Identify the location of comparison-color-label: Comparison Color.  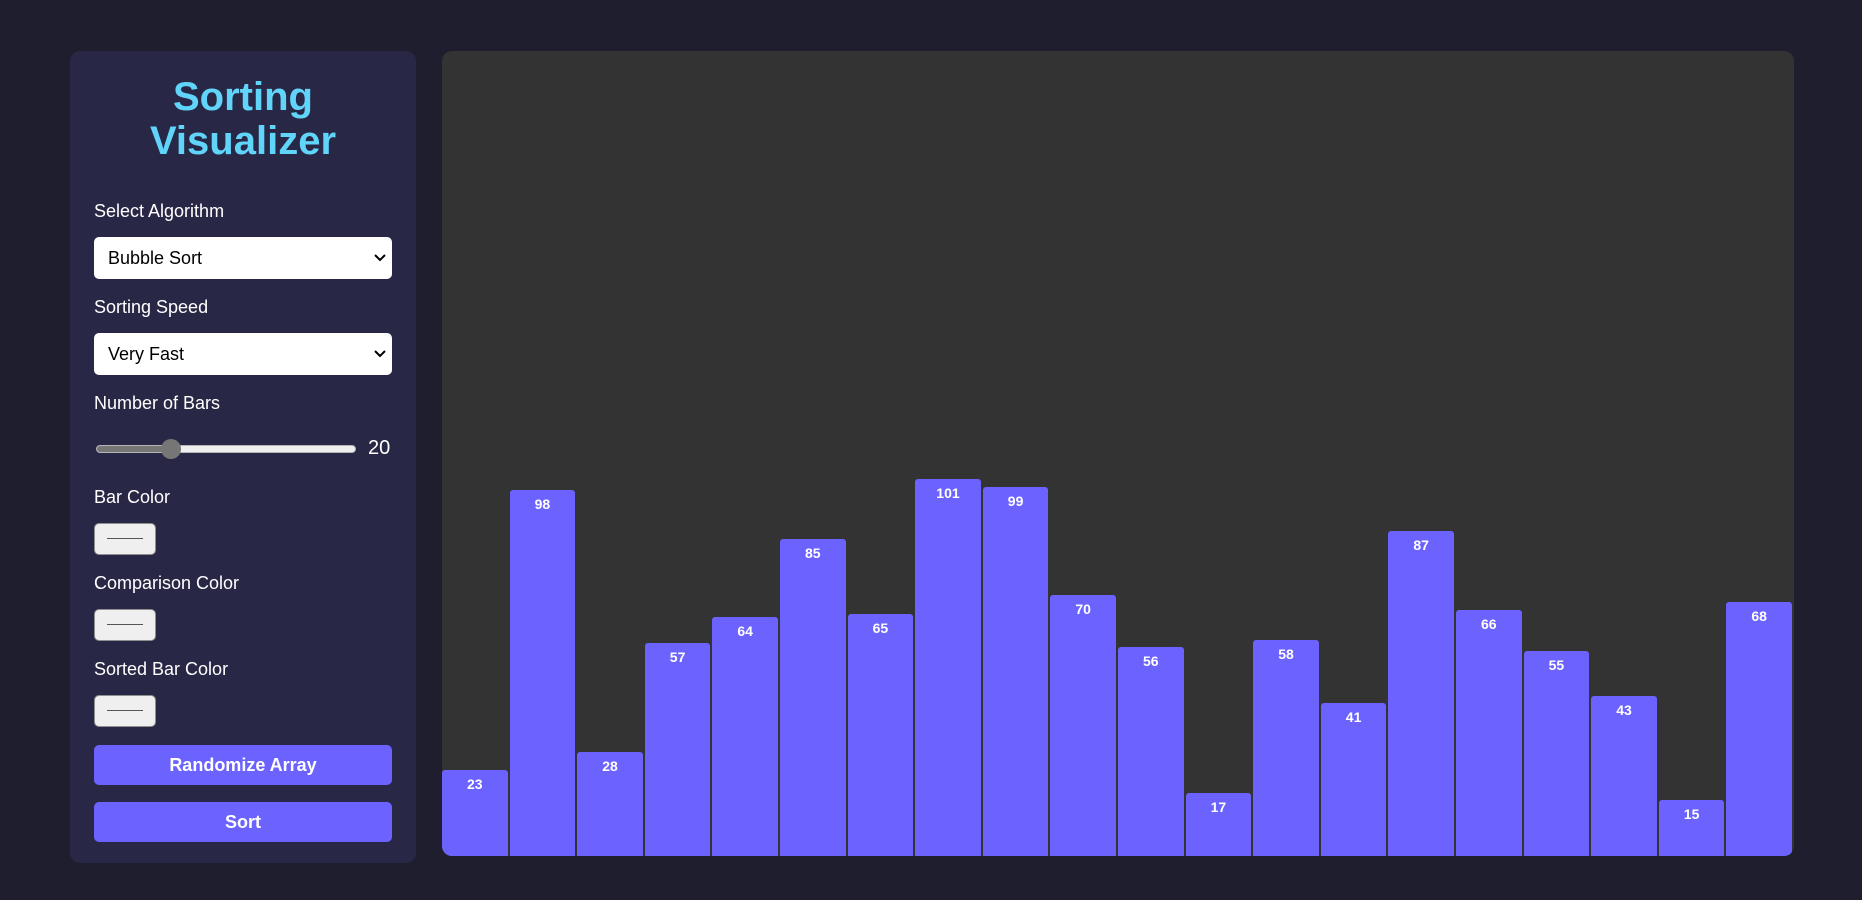
(167, 583).